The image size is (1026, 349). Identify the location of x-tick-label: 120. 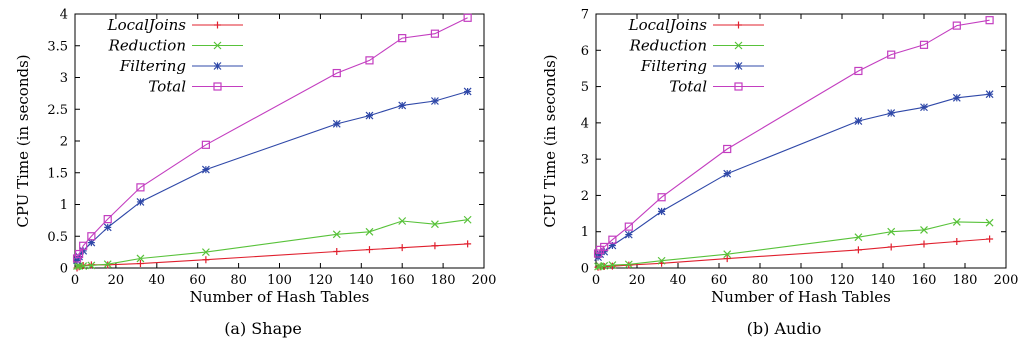
(842, 280).